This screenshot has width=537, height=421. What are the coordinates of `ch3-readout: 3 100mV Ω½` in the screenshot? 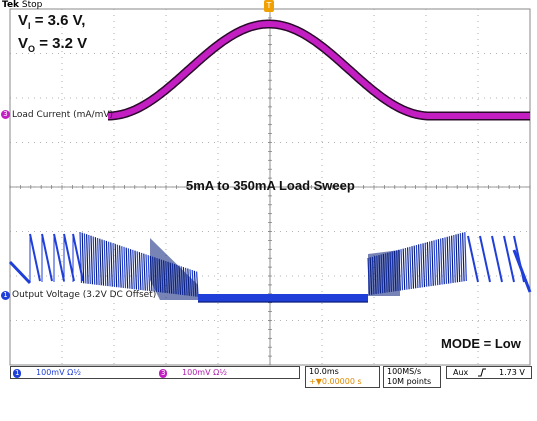 It's located at (193, 373).